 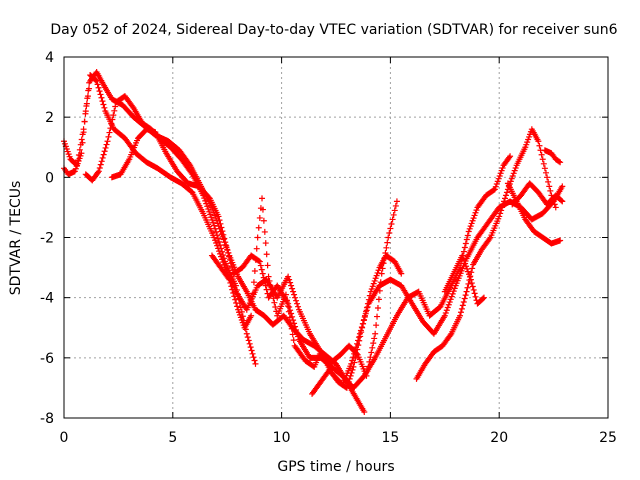 I want to click on y-tick-label: -6, so click(x=47, y=359).